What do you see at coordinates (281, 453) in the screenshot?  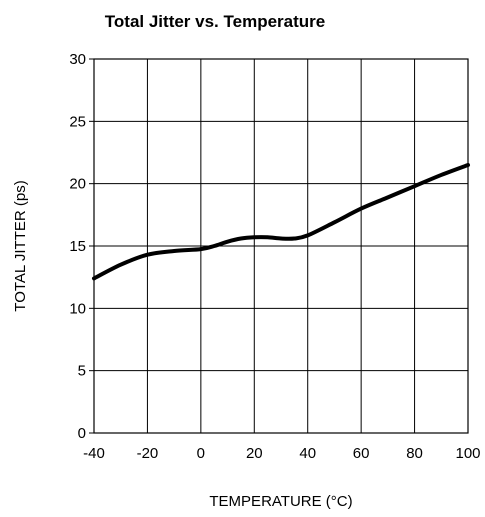 I see `x-tick-labels: -40 -20 0 20 40 60 80 100` at bounding box center [281, 453].